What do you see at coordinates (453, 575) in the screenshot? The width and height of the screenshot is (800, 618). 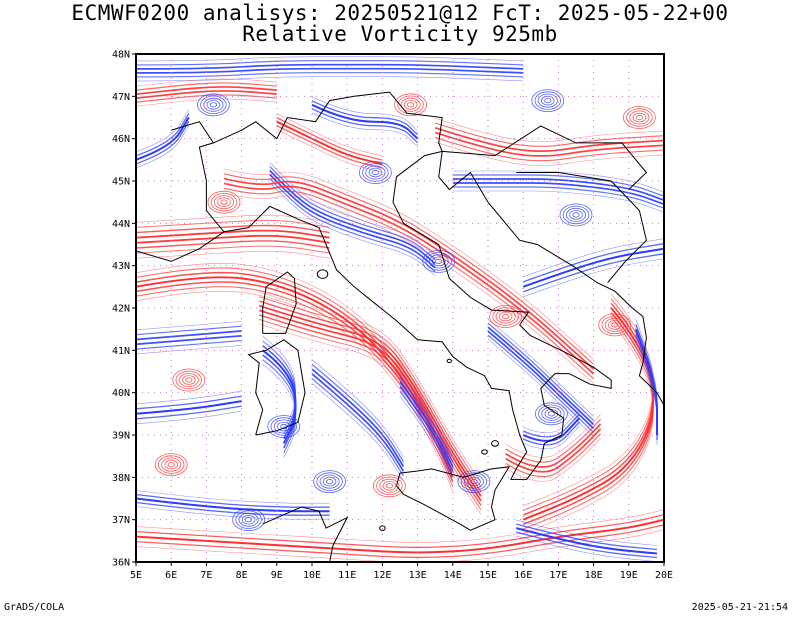 I see `lon-tick-label: 14E` at bounding box center [453, 575].